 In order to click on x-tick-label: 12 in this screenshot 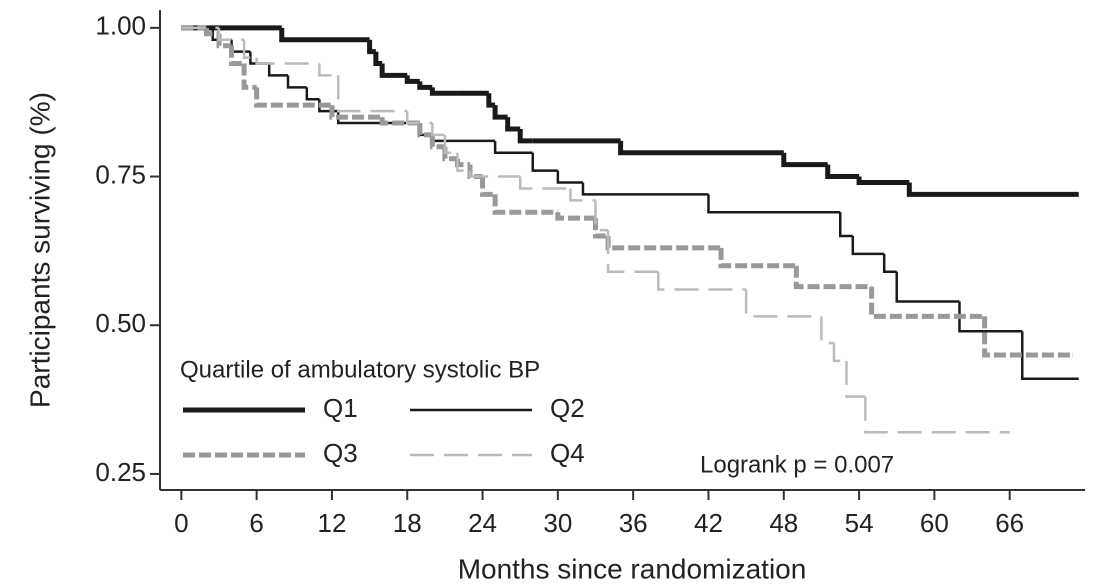, I will do `click(331, 523)`.